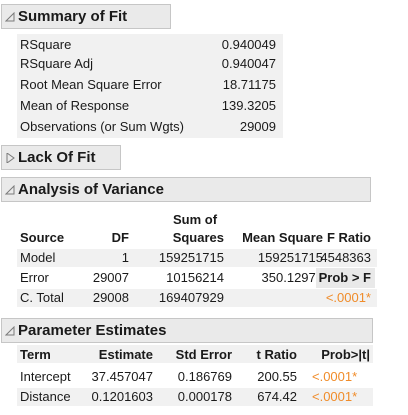  I want to click on params-row-band, so click(195, 397).